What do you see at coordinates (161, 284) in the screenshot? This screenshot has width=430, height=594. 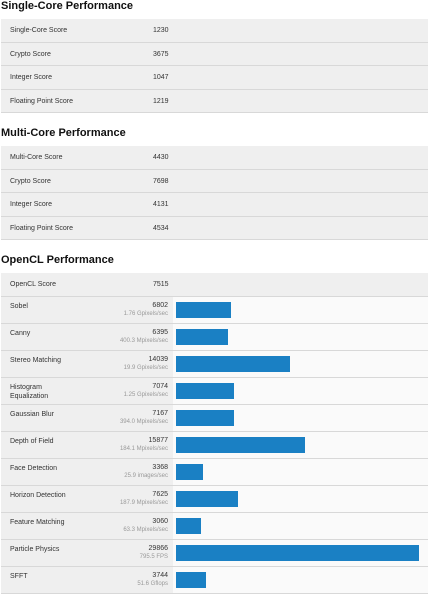 I see `row-value: 7515` at bounding box center [161, 284].